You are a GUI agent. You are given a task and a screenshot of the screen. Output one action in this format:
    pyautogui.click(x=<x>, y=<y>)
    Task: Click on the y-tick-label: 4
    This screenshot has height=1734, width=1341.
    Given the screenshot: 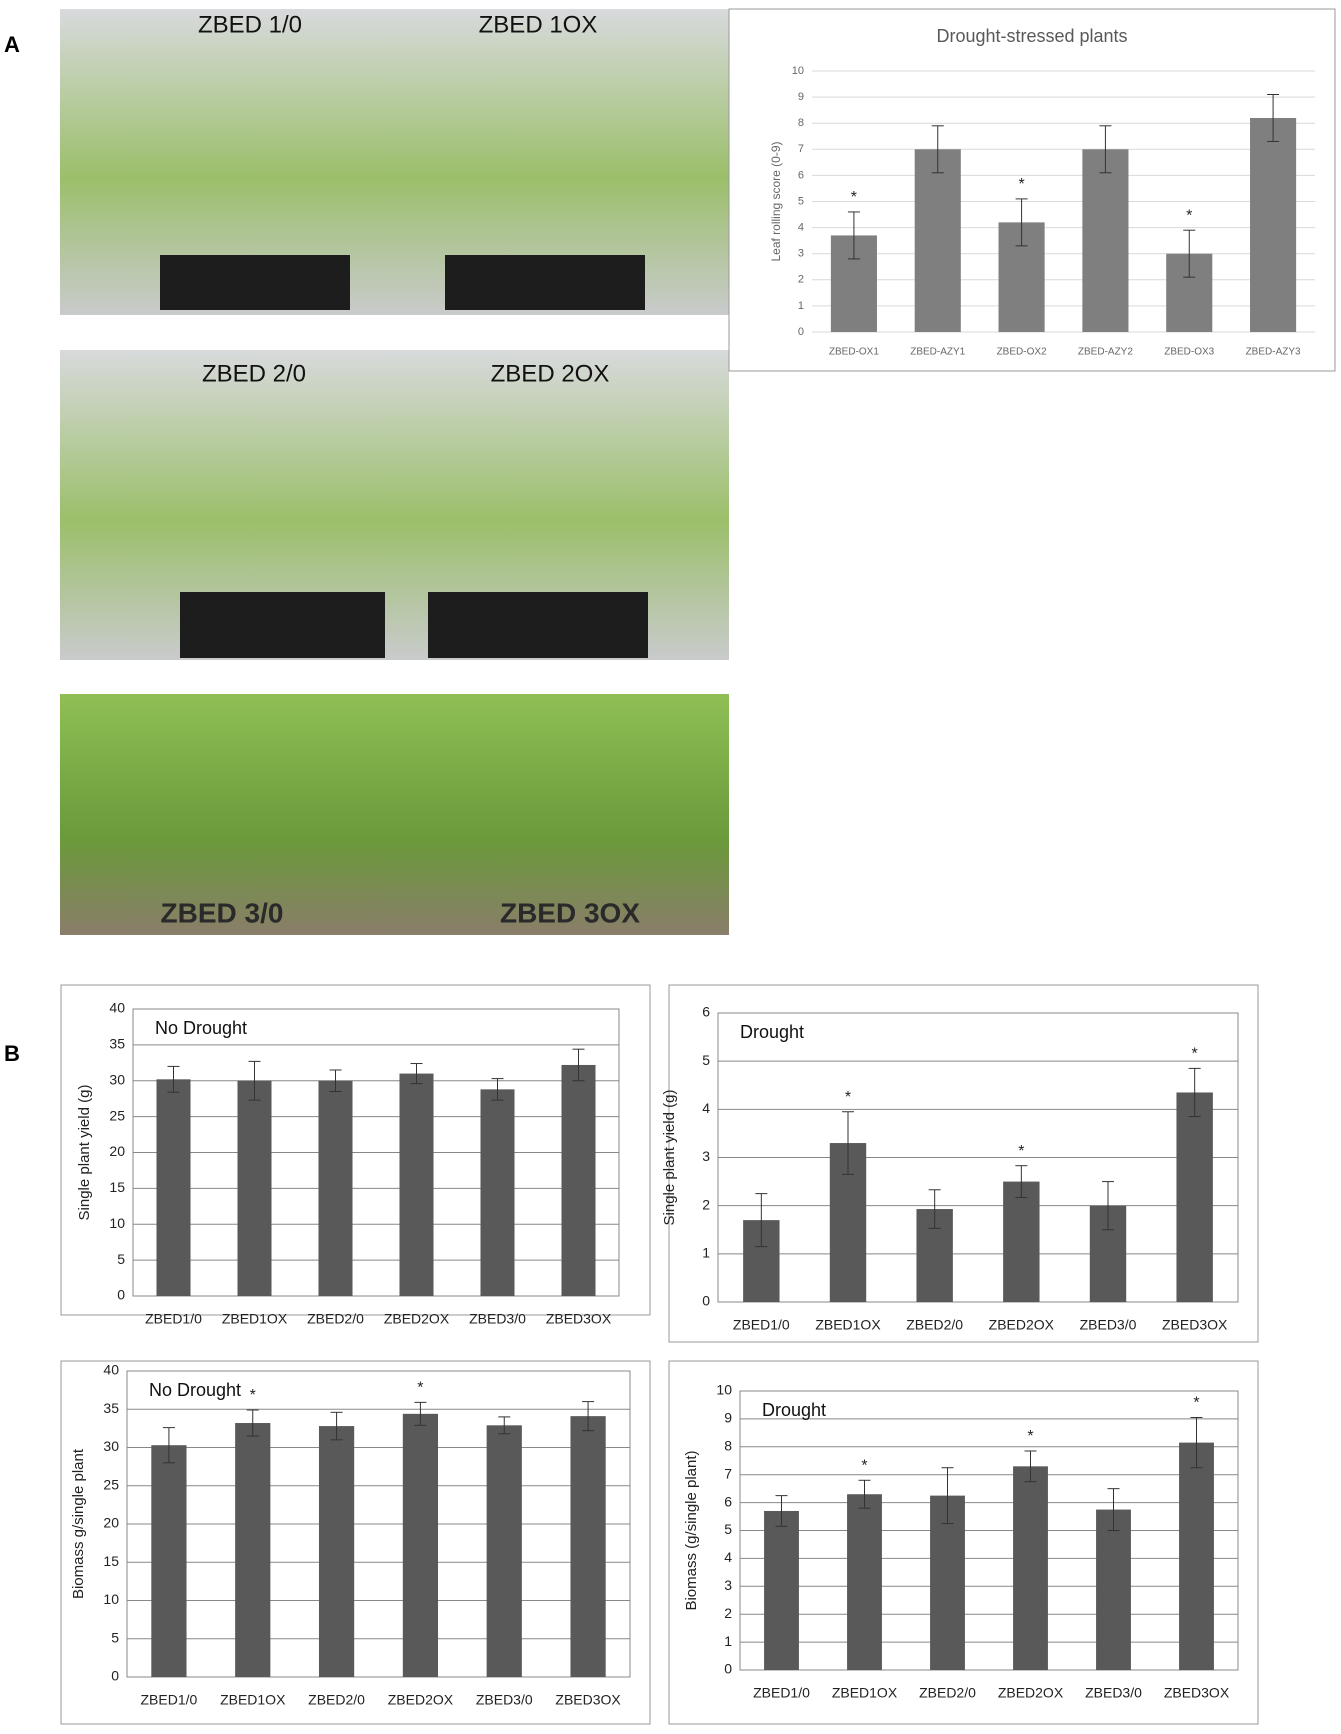 What is the action you would take?
    pyautogui.click(x=801, y=228)
    